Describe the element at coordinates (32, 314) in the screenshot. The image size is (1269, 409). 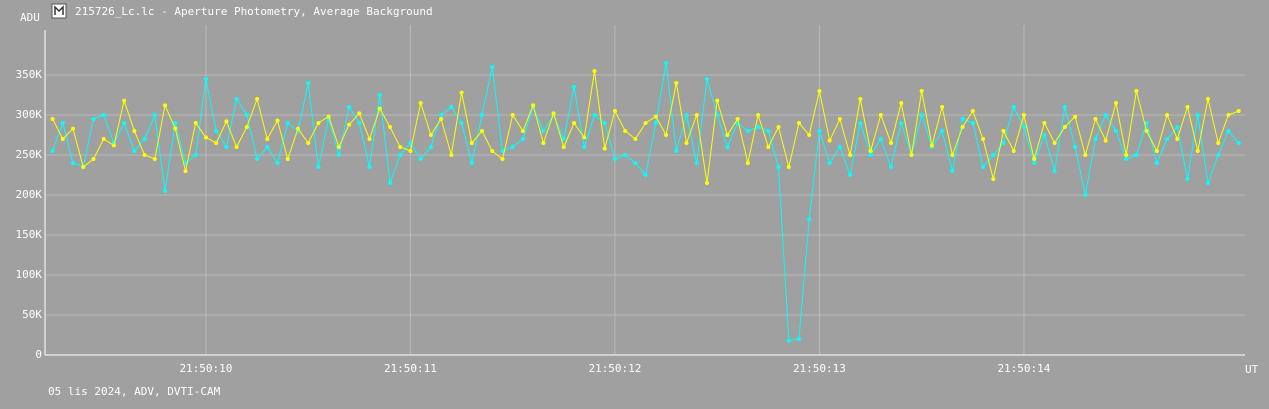
I see `y-tick-label: 50K` at that location.